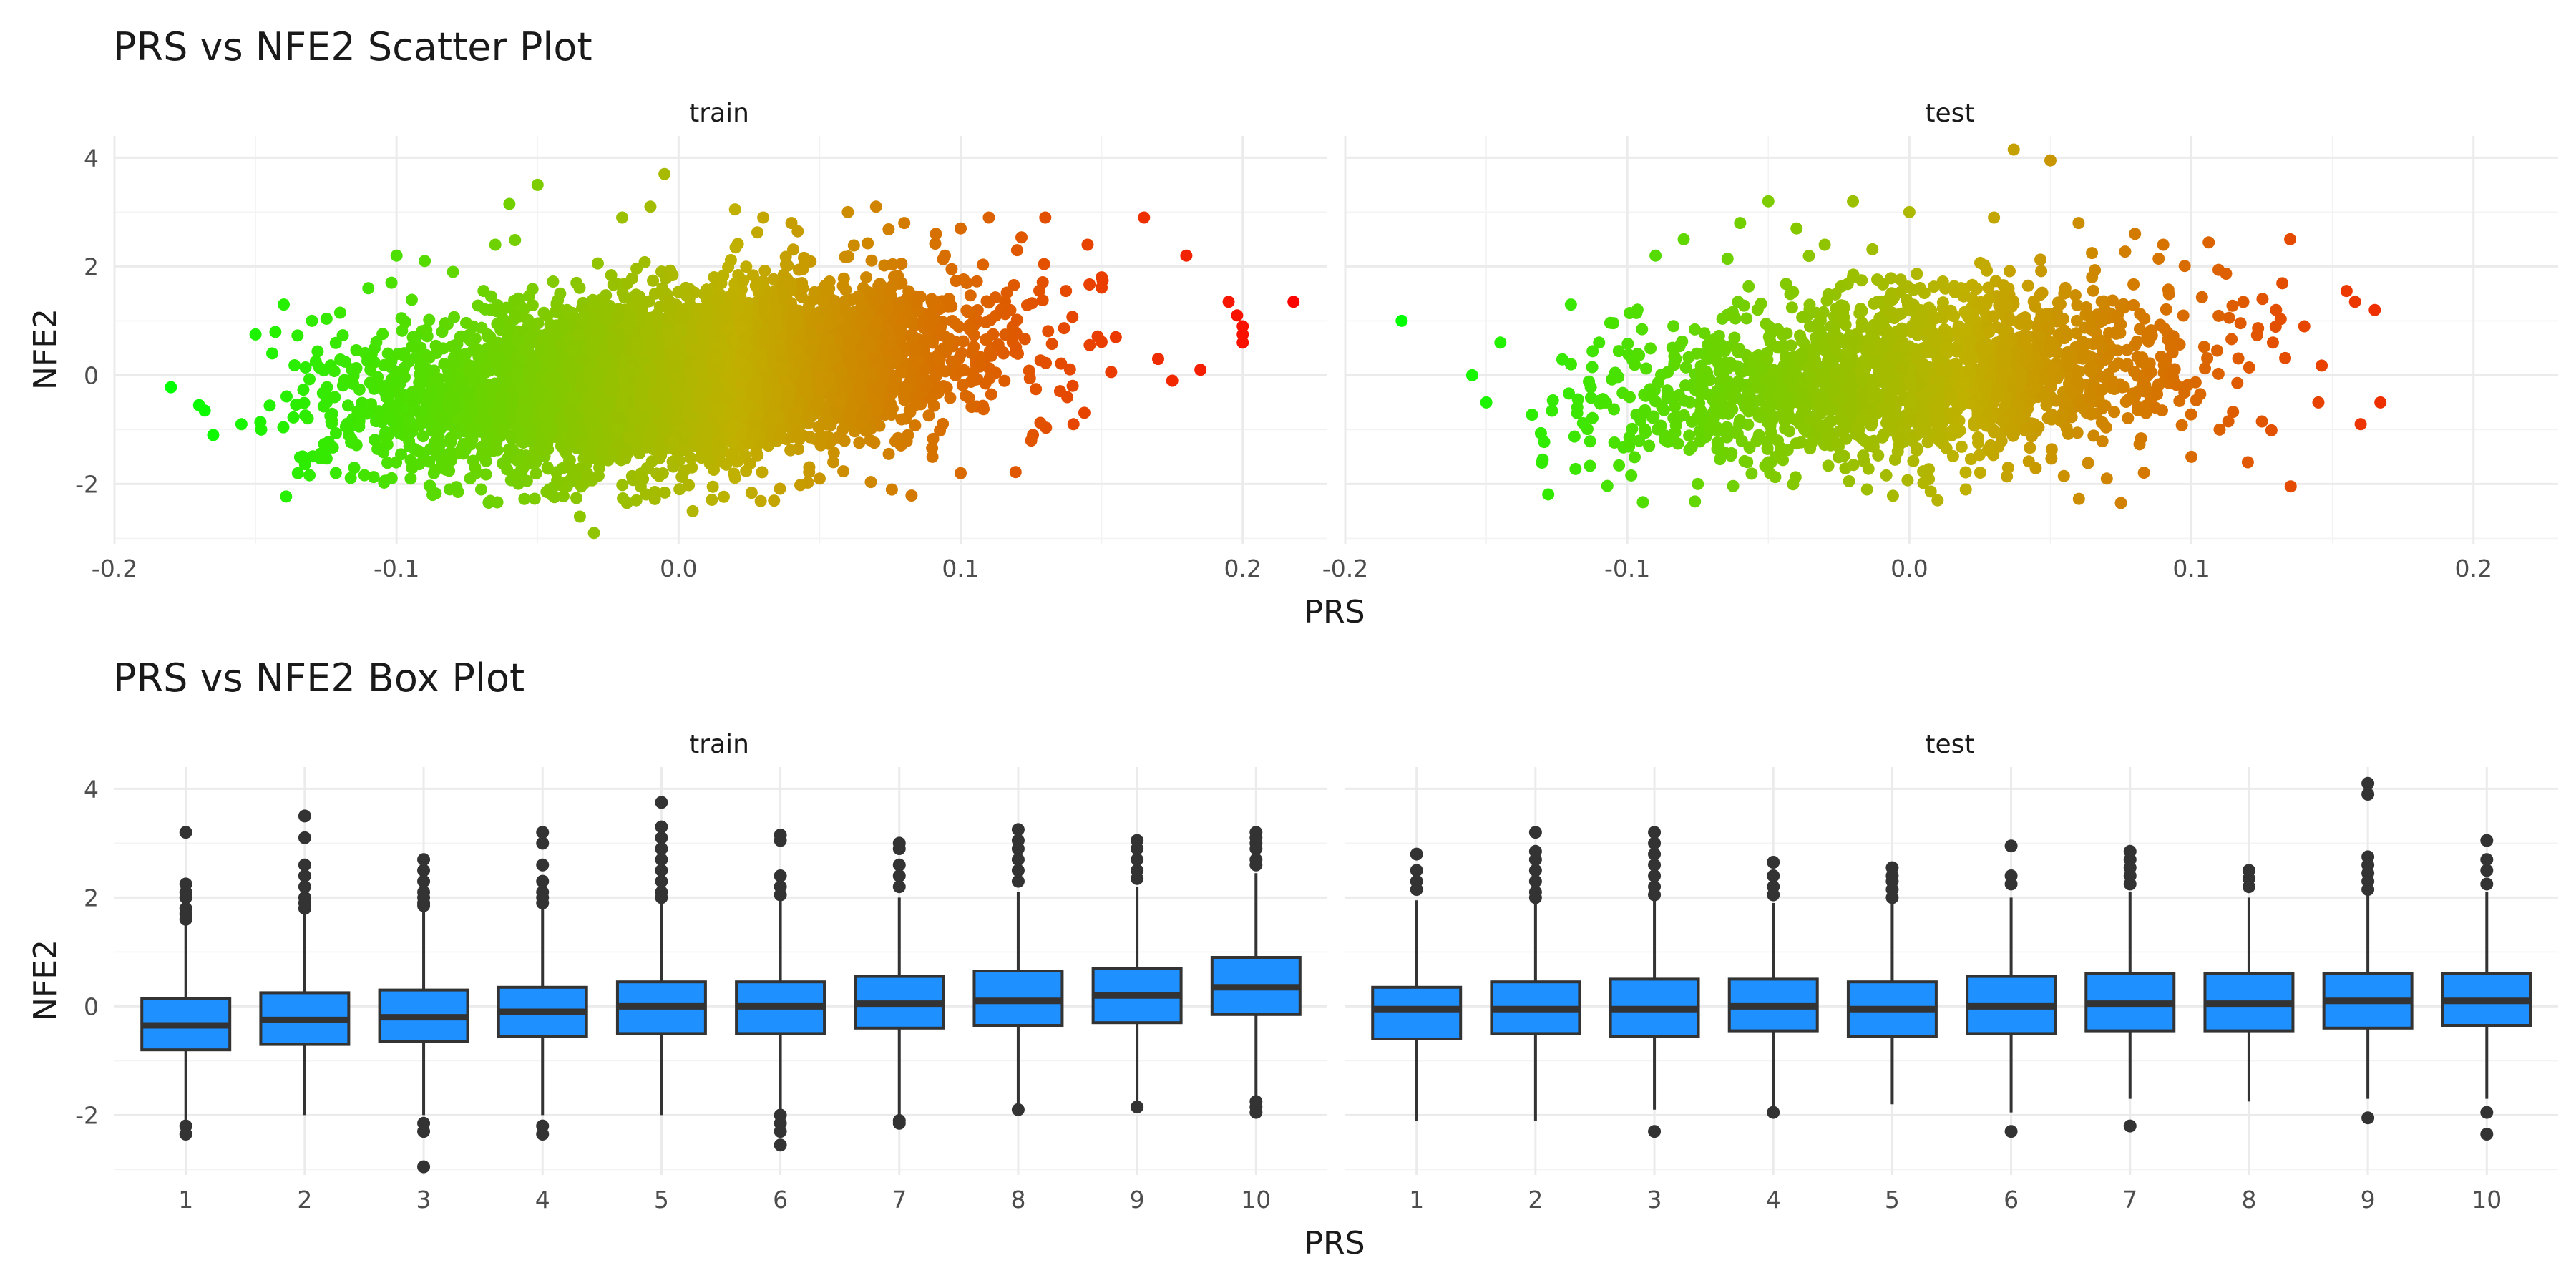 This screenshot has height=1288, width=2576. What do you see at coordinates (686, 366) in the screenshot?
I see `scatter-point-cloud` at bounding box center [686, 366].